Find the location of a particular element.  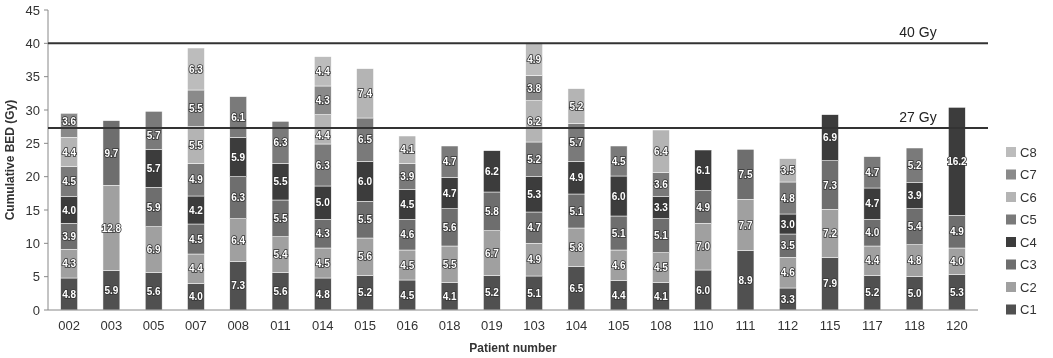

y-tick-label: 10 is located at coordinates (32, 243).